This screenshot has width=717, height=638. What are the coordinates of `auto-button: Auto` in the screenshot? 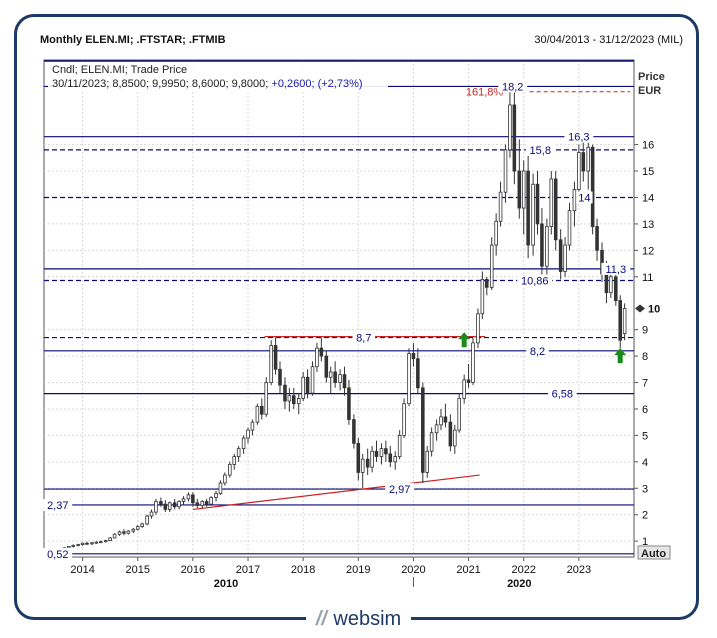 It's located at (653, 554).